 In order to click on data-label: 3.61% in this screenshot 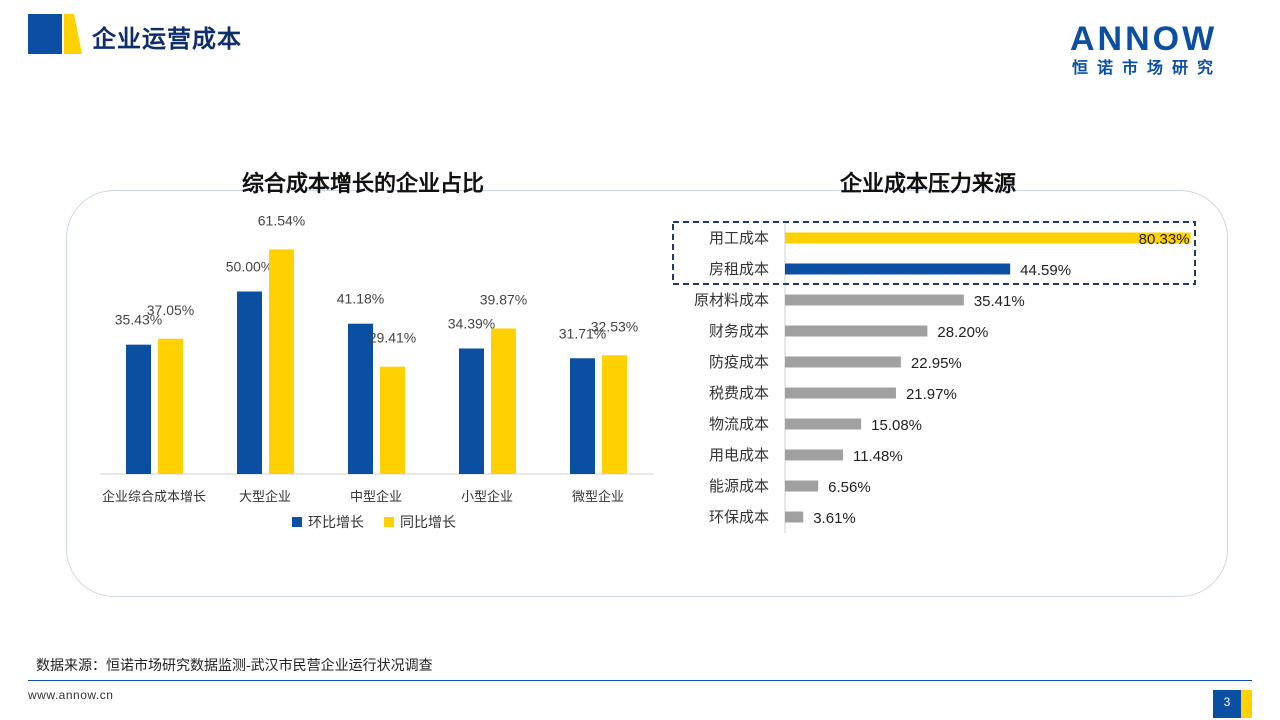, I will do `click(834, 518)`.